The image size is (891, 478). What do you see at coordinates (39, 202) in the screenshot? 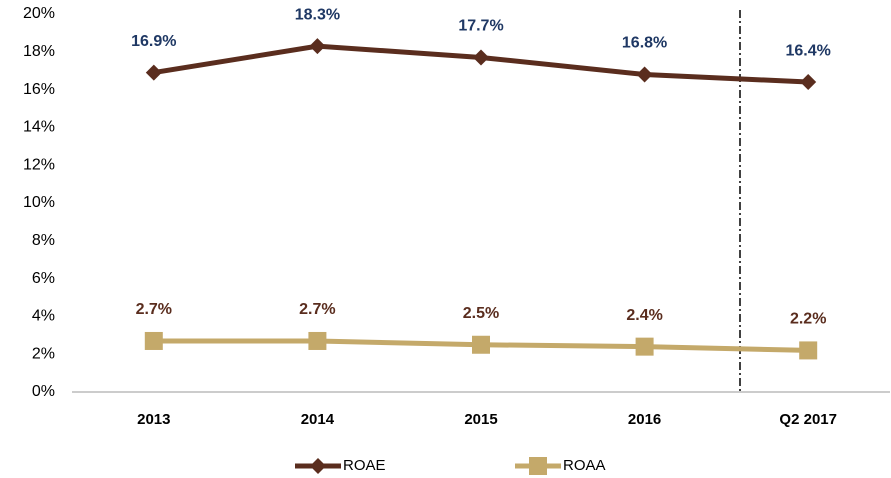
I see `y-tick-label: 10%` at bounding box center [39, 202].